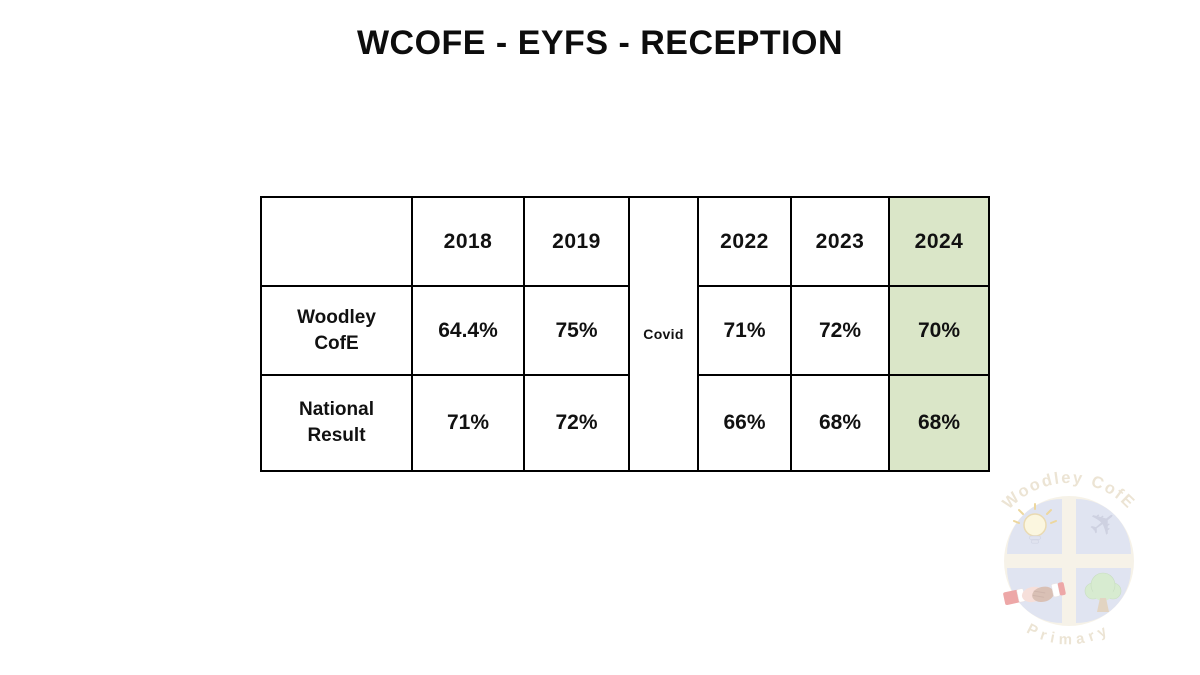 The image size is (1200, 675). I want to click on school-logo: ✈ Woodley CofE Primary, so click(1068, 559).